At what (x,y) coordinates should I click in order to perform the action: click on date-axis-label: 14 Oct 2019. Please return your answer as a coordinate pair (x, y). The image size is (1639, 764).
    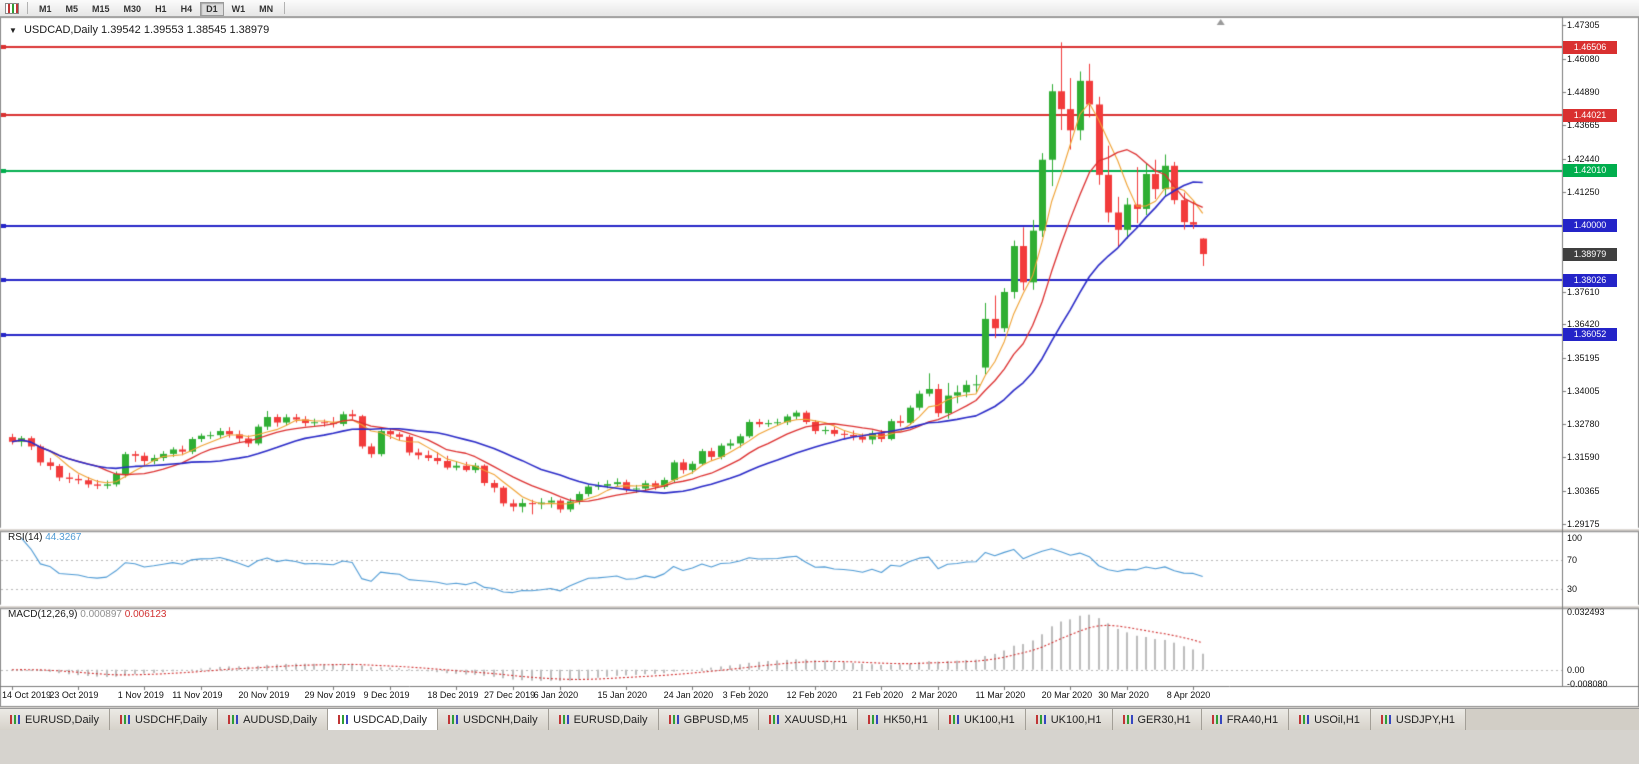
    Looking at the image, I should click on (27, 695).